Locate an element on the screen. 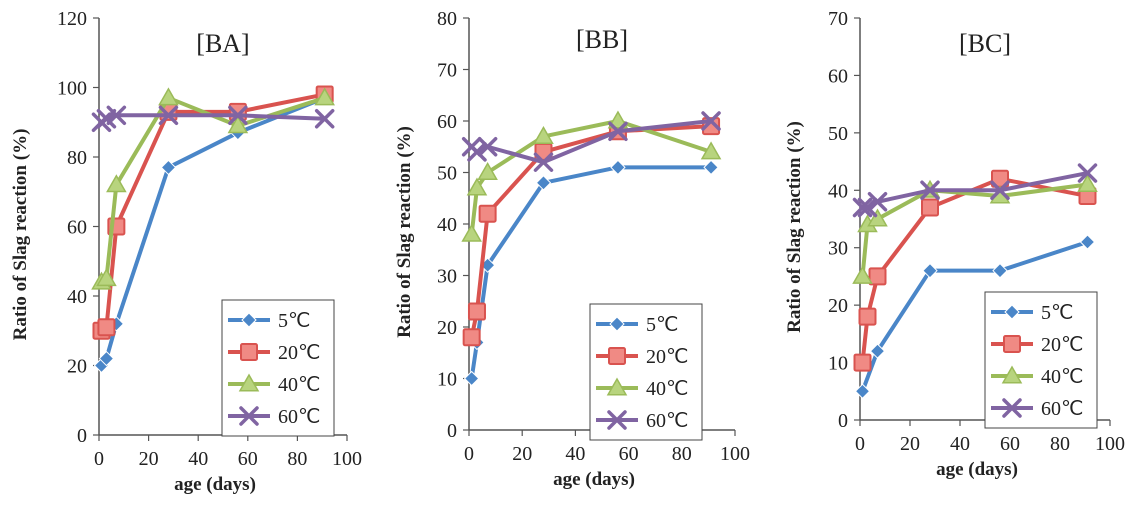 This screenshot has height=508, width=1144. chart-title: [BC] is located at coordinates (985, 43).